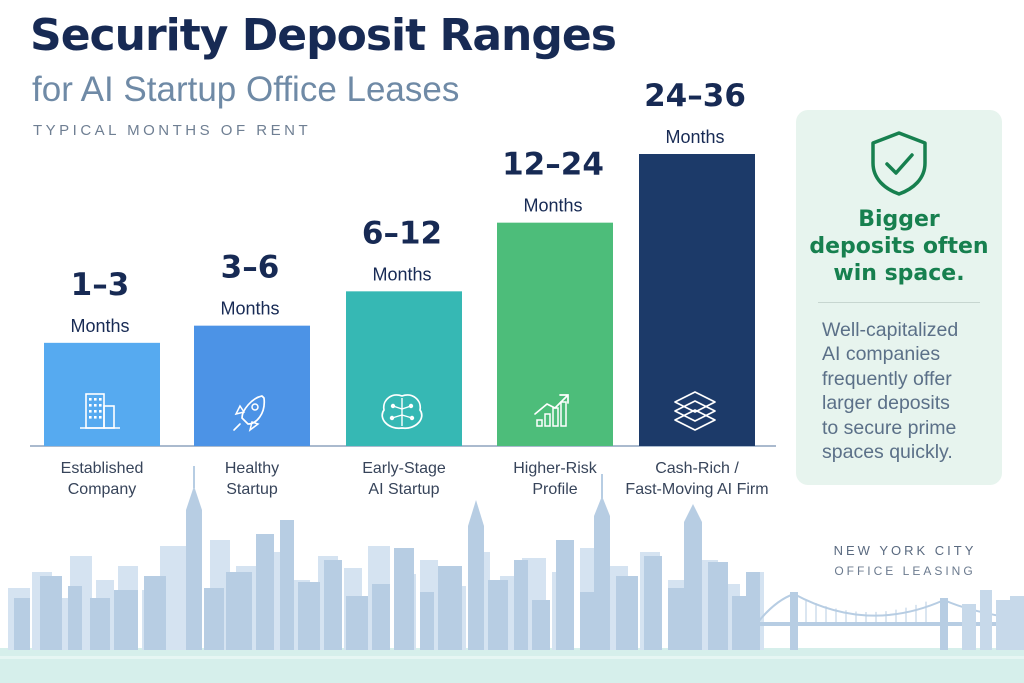 The height and width of the screenshot is (683, 1024). I want to click on callout-headline-line: deposits often, so click(899, 246).